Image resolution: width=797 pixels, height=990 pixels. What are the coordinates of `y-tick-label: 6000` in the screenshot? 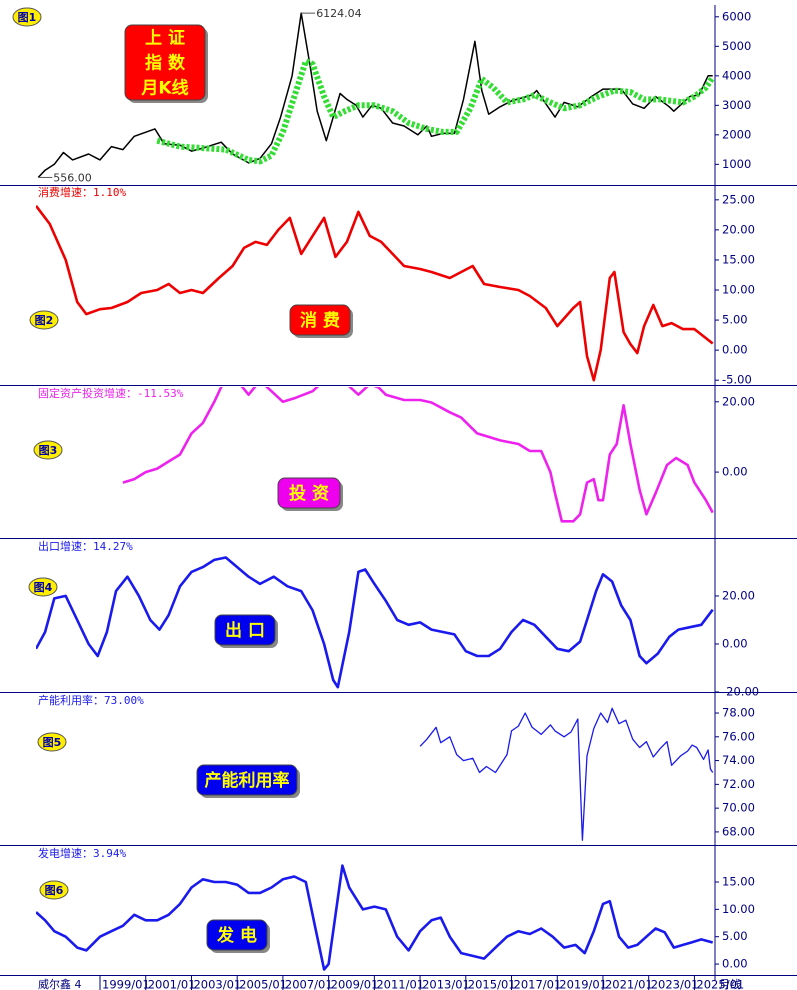 It's located at (736, 16).